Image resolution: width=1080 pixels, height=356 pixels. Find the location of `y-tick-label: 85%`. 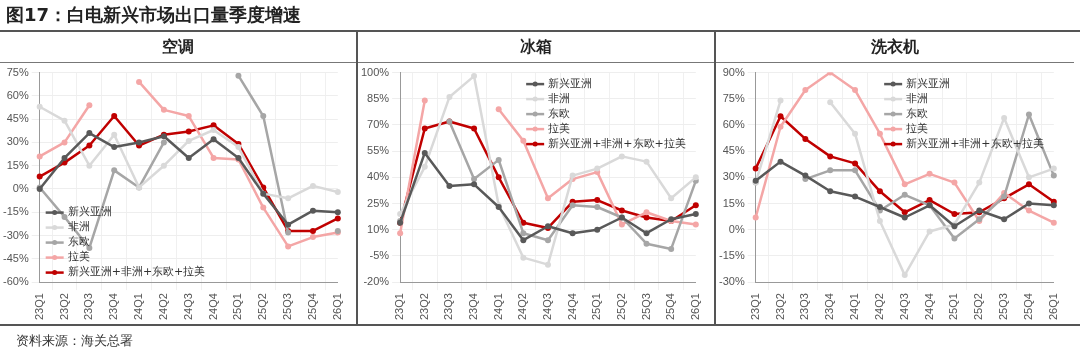

y-tick-label: 85% is located at coordinates (378, 97).